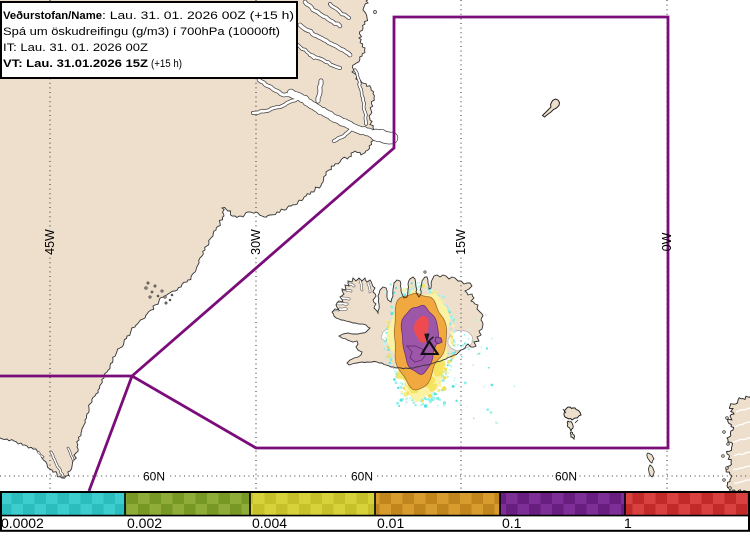 The height and width of the screenshot is (537, 750). What do you see at coordinates (390, 523) in the screenshot?
I see `svg-text: 0.01` at bounding box center [390, 523].